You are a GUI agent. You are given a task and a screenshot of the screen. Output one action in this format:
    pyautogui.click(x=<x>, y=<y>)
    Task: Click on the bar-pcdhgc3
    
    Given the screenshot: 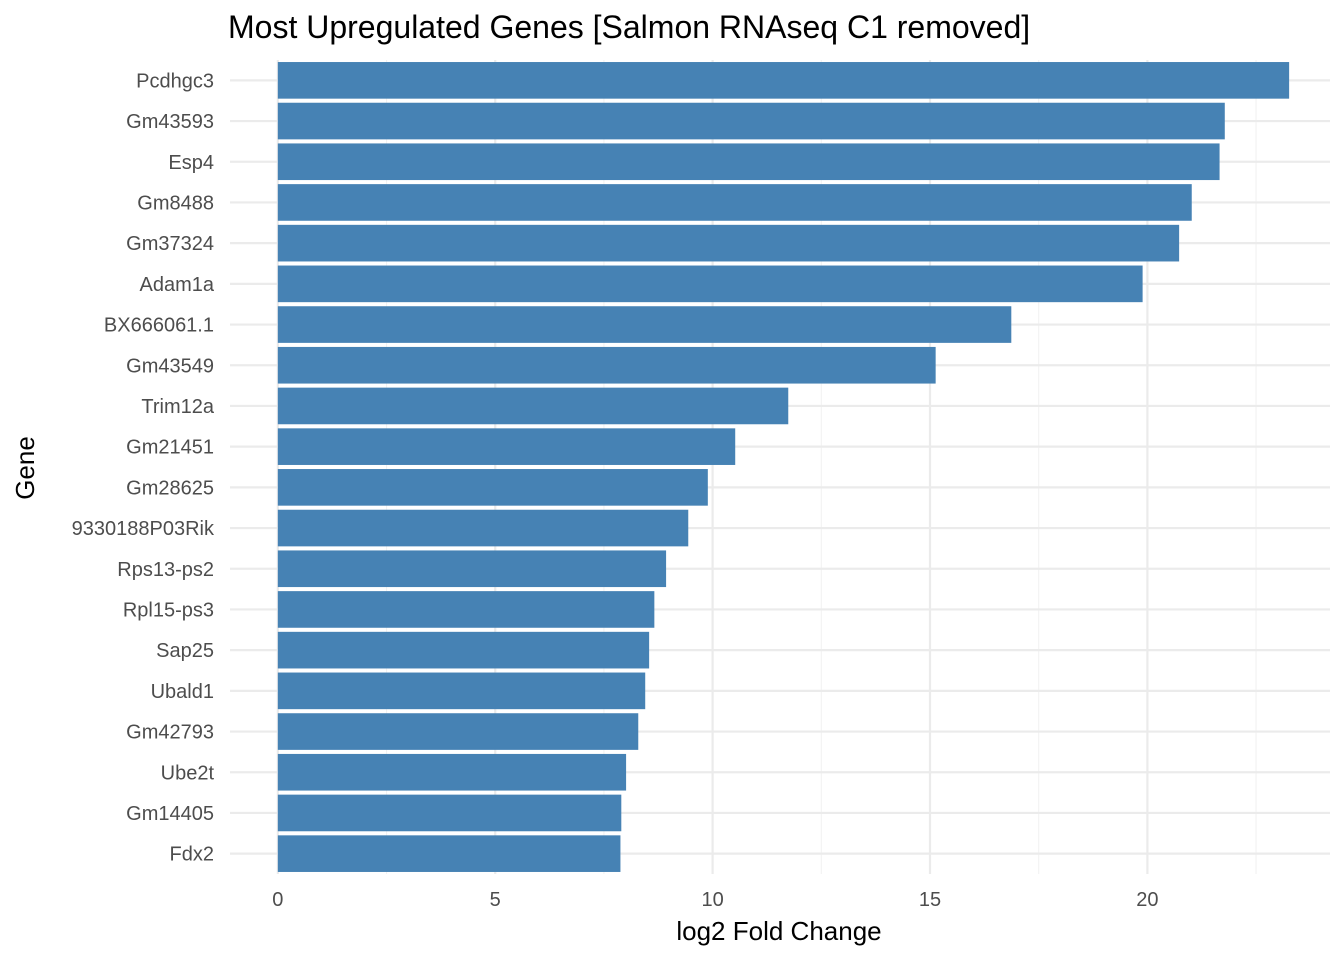 What is the action you would take?
    pyautogui.click(x=783, y=80)
    